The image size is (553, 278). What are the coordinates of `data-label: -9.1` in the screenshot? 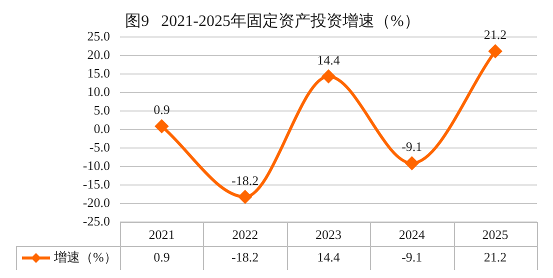 It's located at (412, 146).